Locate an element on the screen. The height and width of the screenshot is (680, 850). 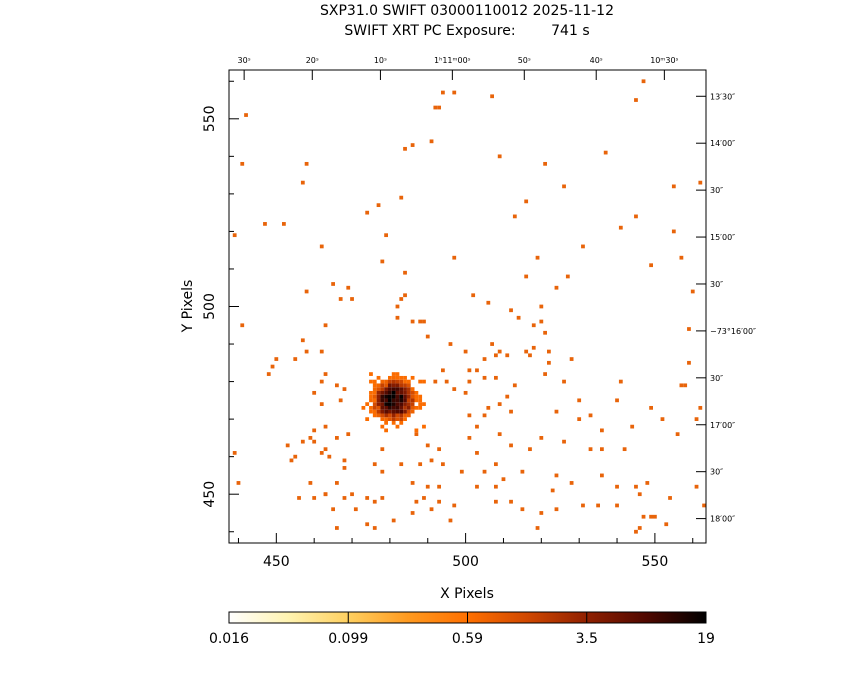
y-axis-tick-labels: 450 500 550 is located at coordinates (210, 306).